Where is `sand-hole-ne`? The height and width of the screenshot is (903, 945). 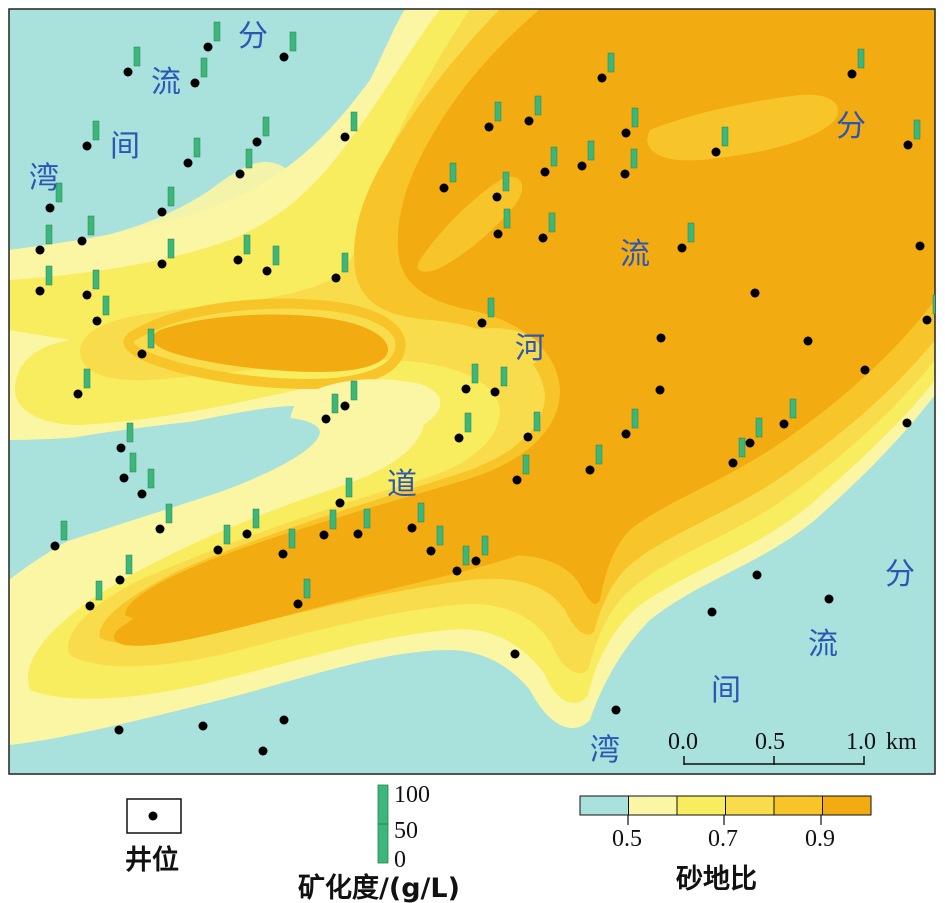
sand-hole-ne is located at coordinates (743, 127).